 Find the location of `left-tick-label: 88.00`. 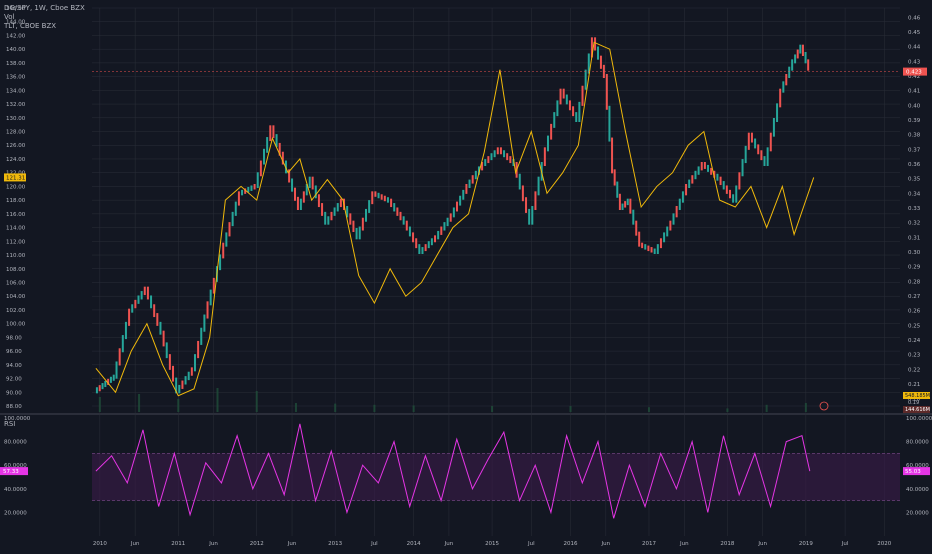

left-tick-label: 88.00 is located at coordinates (14, 407).